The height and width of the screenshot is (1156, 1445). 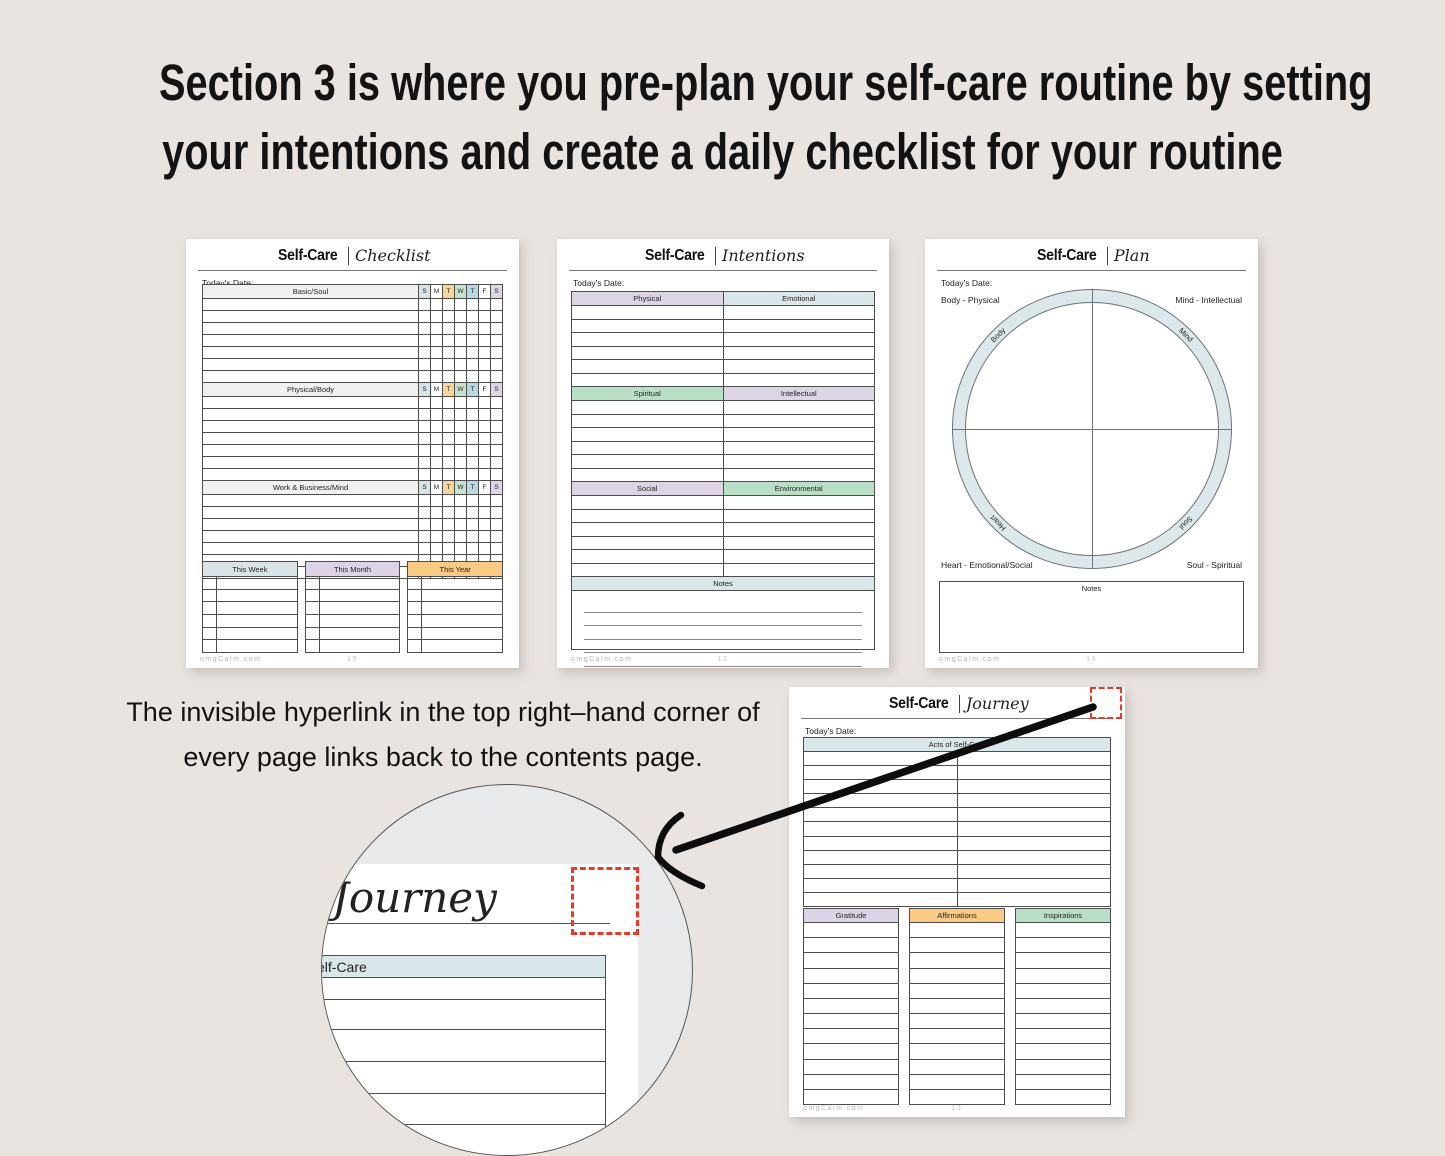 What do you see at coordinates (987, 565) in the screenshot?
I see `quadrant-label-heart-emotional: Heart - Emotional/Social` at bounding box center [987, 565].